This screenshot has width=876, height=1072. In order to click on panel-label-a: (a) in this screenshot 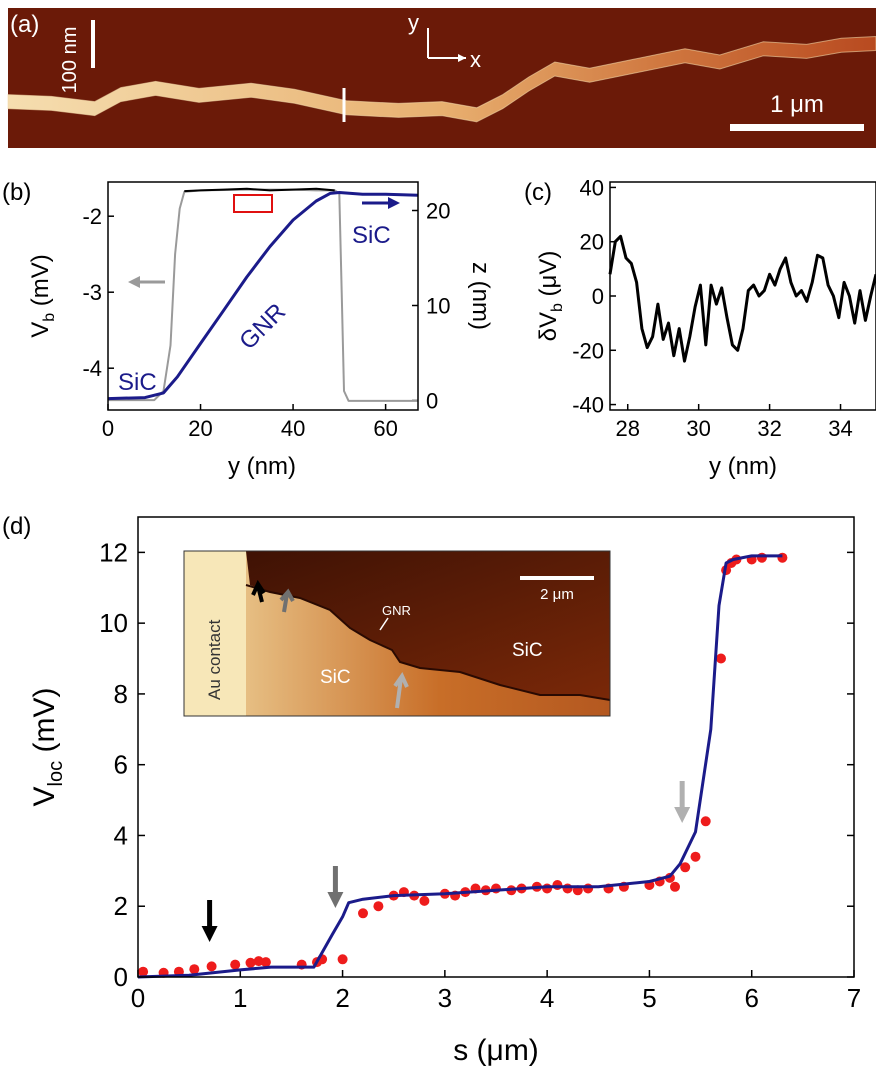, I will do `click(24, 24)`.